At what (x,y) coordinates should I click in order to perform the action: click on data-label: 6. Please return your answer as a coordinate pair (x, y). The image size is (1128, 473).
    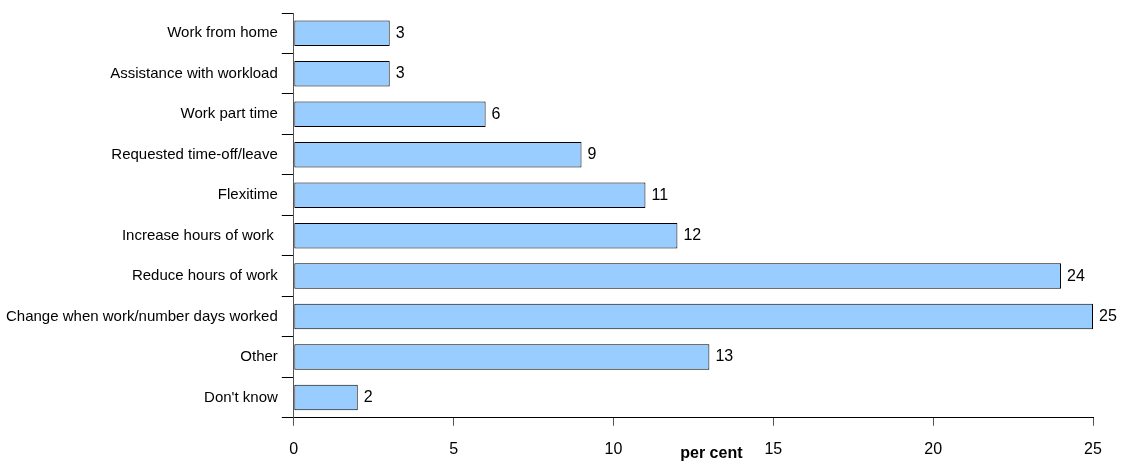
    Looking at the image, I should click on (496, 113).